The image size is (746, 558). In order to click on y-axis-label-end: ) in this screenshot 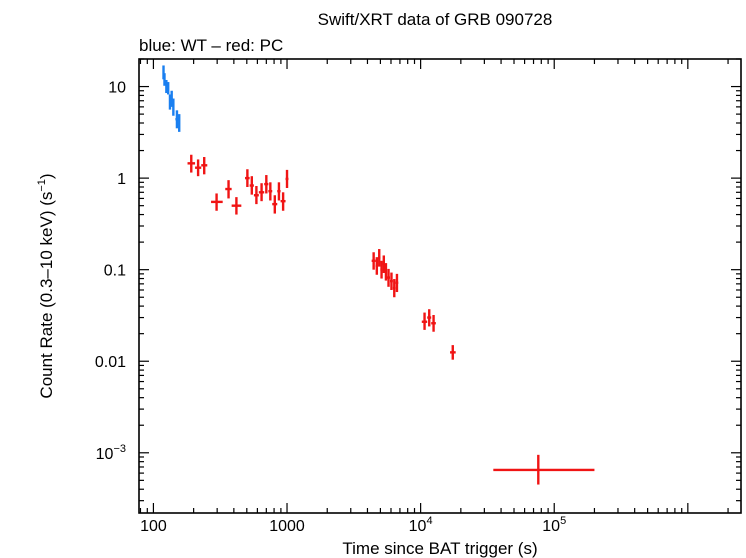, I will do `click(46, 176)`.